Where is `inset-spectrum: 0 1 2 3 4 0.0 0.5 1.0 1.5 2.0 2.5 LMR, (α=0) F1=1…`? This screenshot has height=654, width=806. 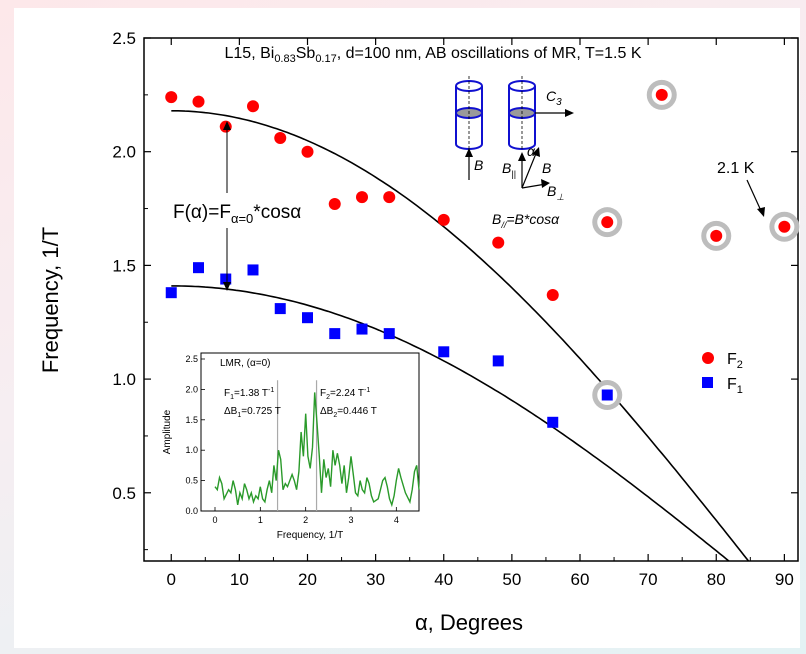
inset-spectrum: 0 1 2 3 4 0.0 0.5 1.0 1.5 2.0 2.5 LMR, (α=0) F1=1… is located at coordinates (291, 446).